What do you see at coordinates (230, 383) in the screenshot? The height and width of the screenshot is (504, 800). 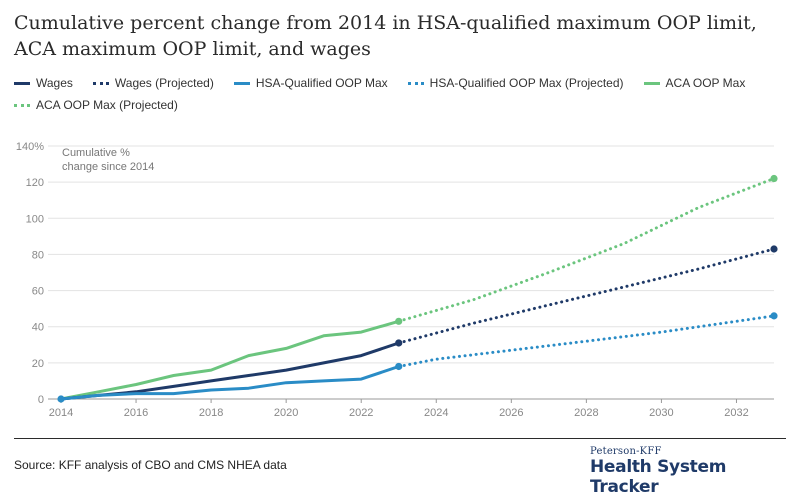 I see `series-line-hsa-qualified-oop-max` at bounding box center [230, 383].